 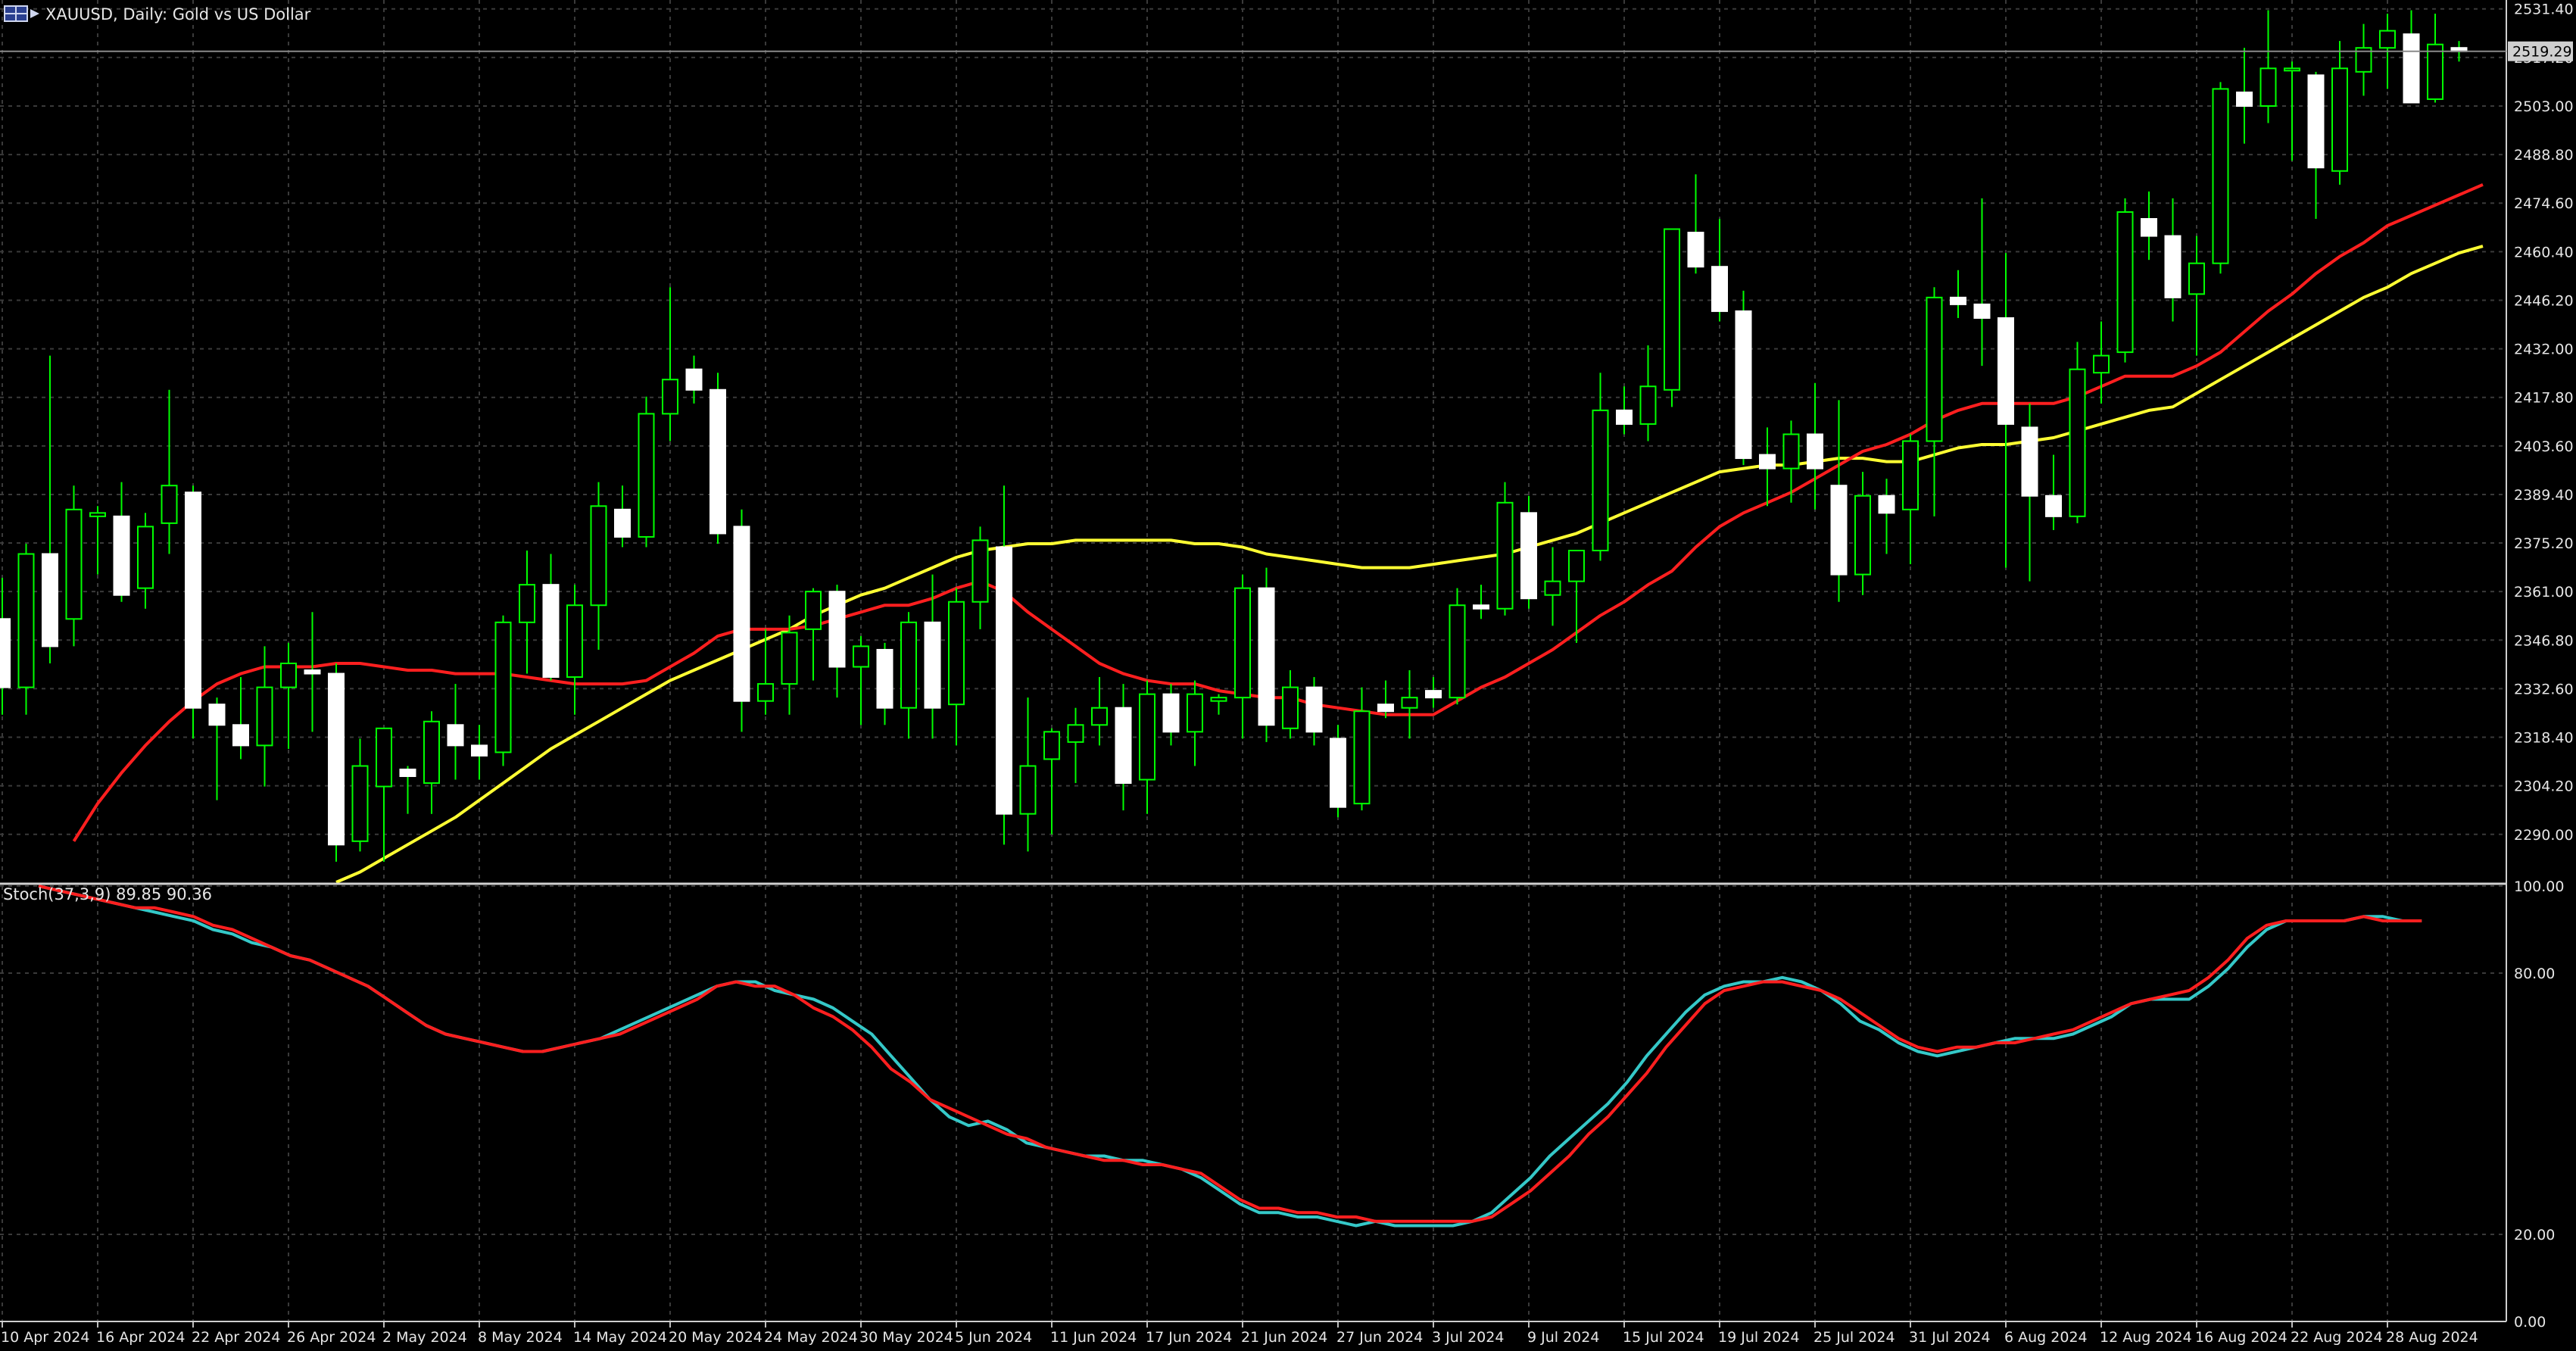 I want to click on price-tick-label: 2432.00, so click(x=2544, y=350).